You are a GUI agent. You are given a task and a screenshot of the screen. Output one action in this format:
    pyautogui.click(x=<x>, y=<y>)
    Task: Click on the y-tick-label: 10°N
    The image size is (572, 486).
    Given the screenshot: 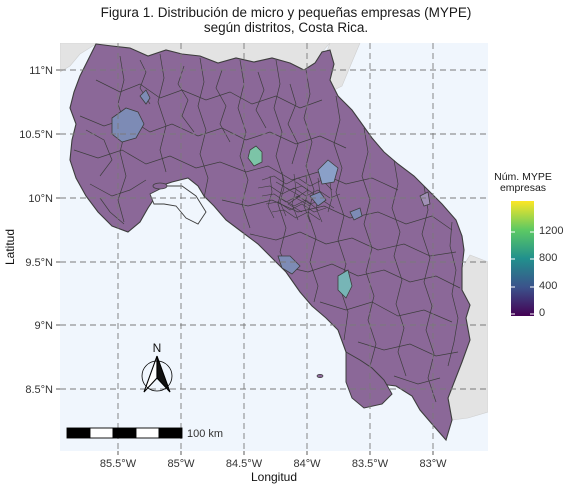 What is the action you would take?
    pyautogui.click(x=40, y=199)
    